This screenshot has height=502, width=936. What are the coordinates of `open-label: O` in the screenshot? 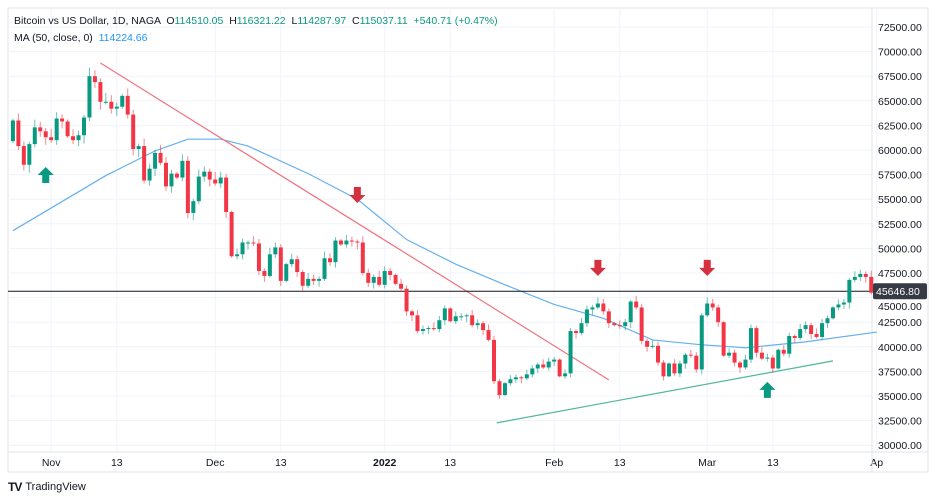 It's located at (170, 21).